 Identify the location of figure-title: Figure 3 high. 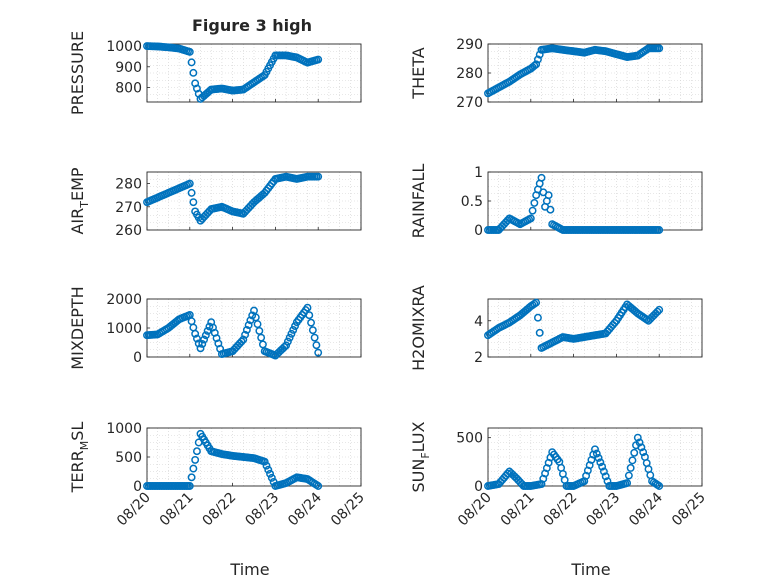
(252, 25).